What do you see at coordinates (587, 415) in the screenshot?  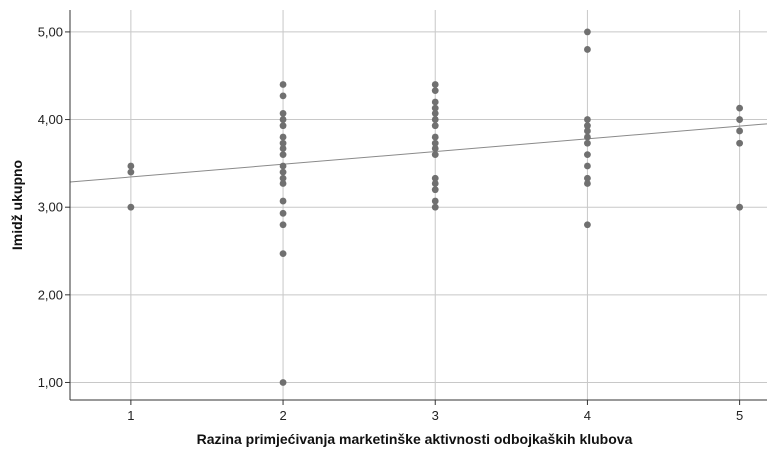 I see `x-tick-label: 4` at bounding box center [587, 415].